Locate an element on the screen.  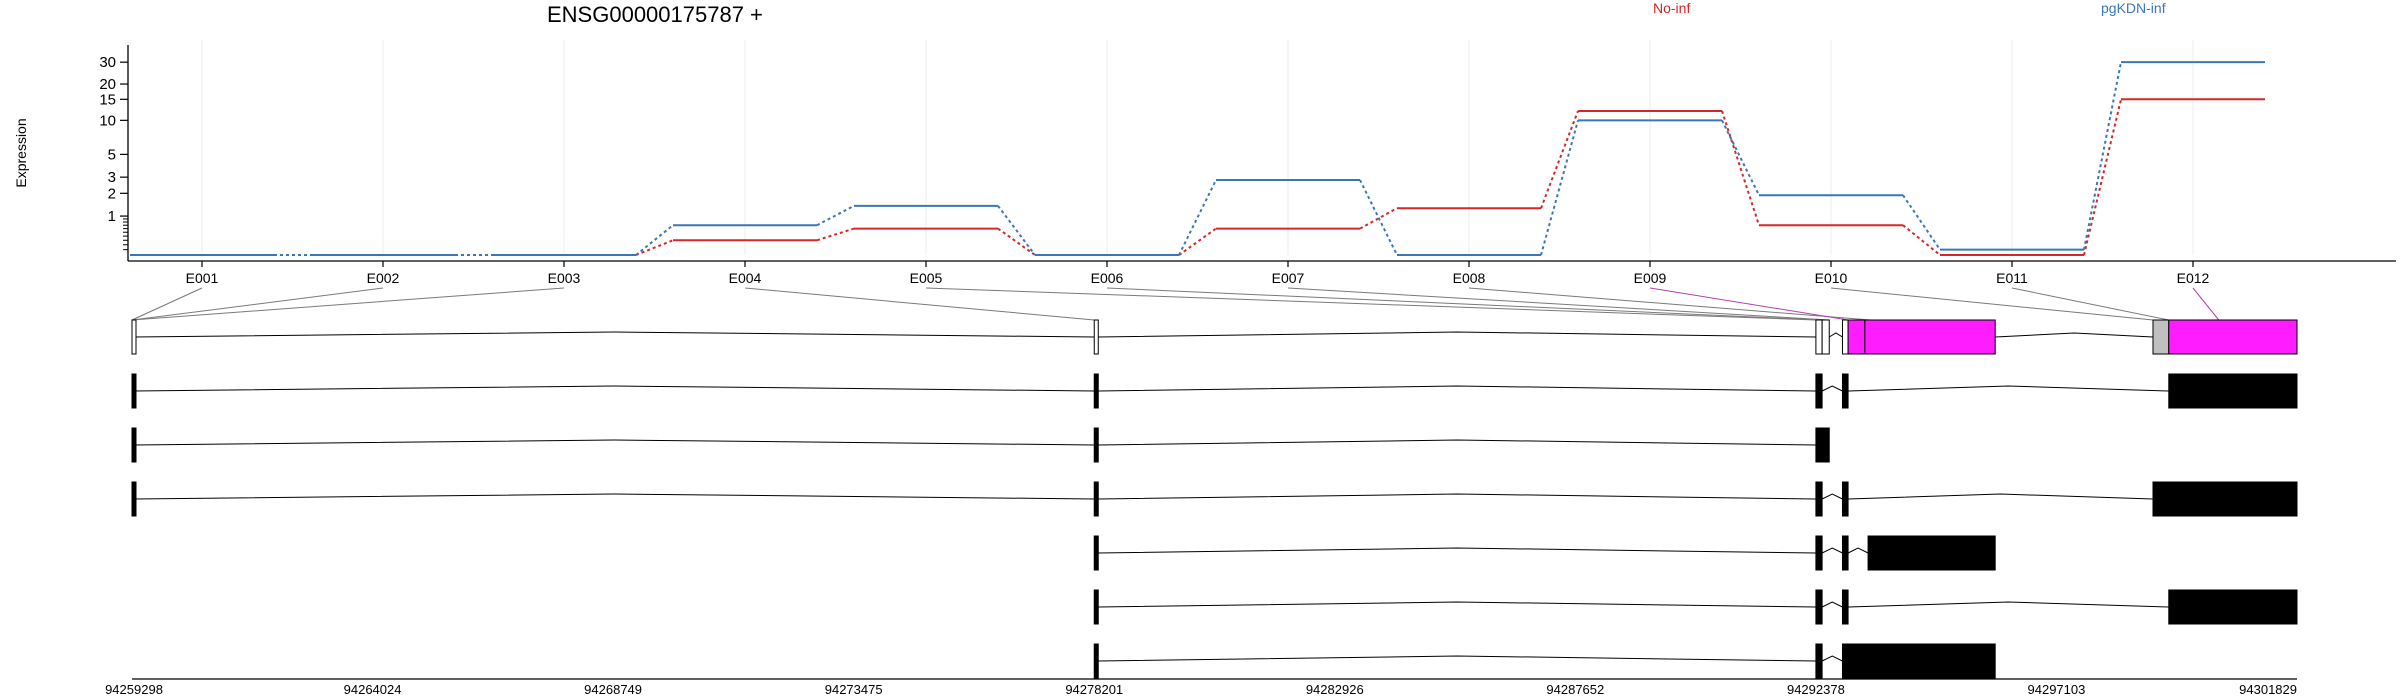
coordinate-label: 94268749 is located at coordinates (613, 689).